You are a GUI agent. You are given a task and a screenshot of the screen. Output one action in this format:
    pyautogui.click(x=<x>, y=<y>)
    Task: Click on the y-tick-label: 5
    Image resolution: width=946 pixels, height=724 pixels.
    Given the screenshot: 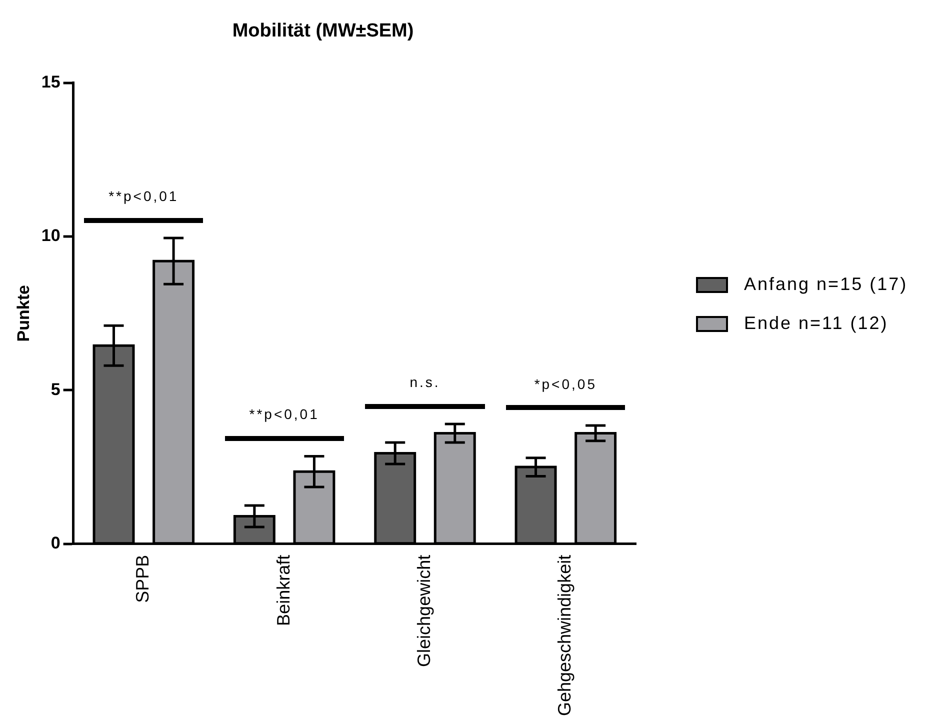 What is the action you would take?
    pyautogui.click(x=55, y=389)
    